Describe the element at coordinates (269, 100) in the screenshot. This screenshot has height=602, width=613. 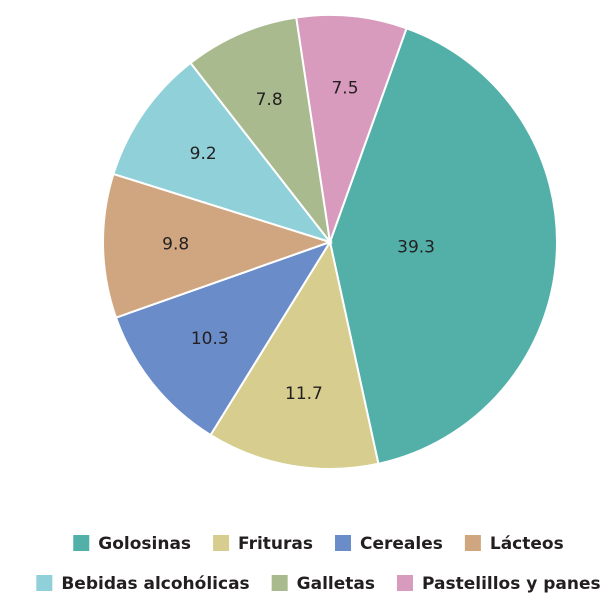
I see `data-label: 7.8` at that location.